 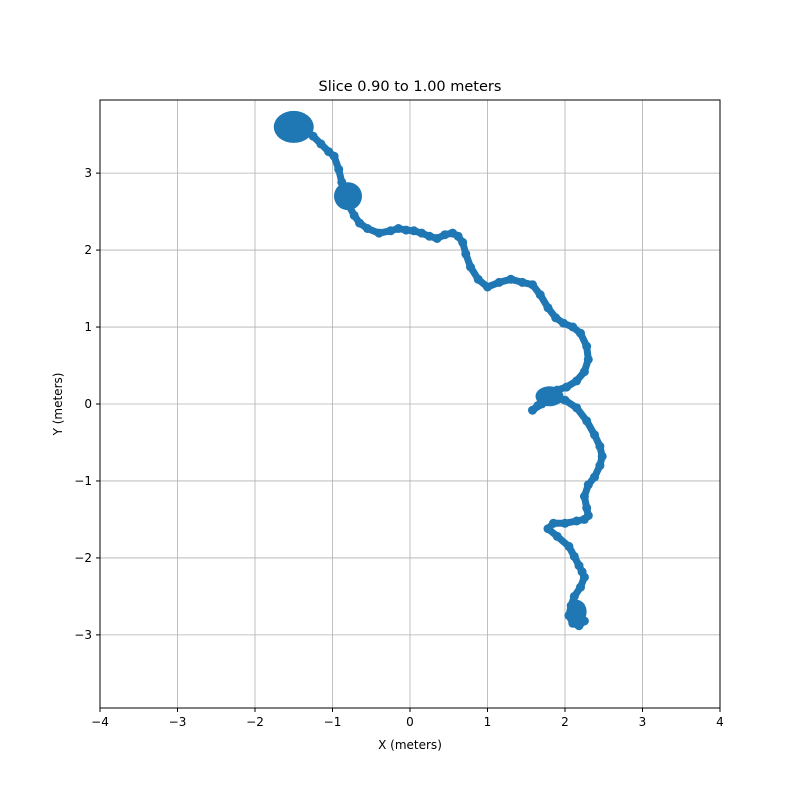 What do you see at coordinates (58, 405) in the screenshot?
I see `y-axis-label: Y (meters)` at bounding box center [58, 405].